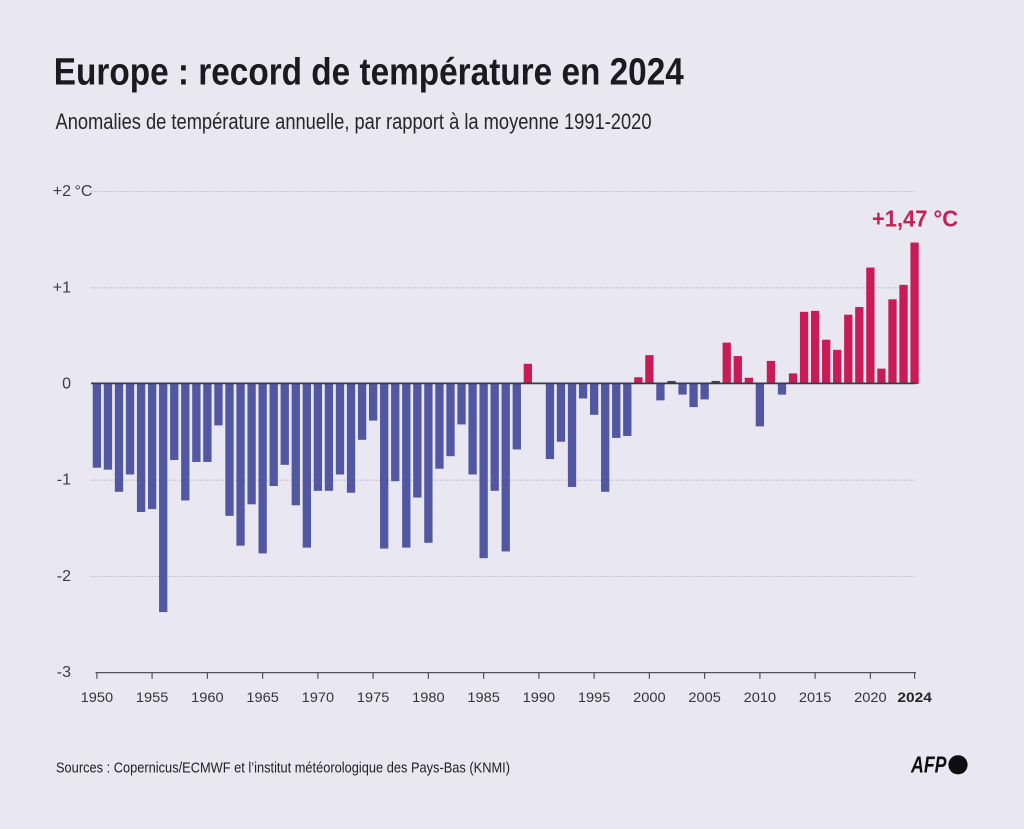 The image size is (1024, 829). Describe the element at coordinates (64, 576) in the screenshot. I see `svg-text: -2` at that location.